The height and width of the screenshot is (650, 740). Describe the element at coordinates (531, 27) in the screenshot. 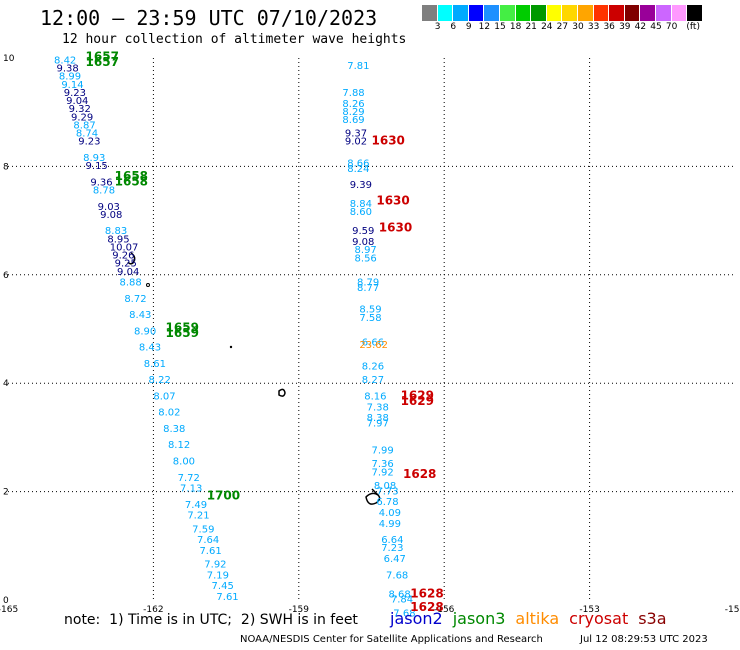

I see `colorbar-label: 21` at that location.